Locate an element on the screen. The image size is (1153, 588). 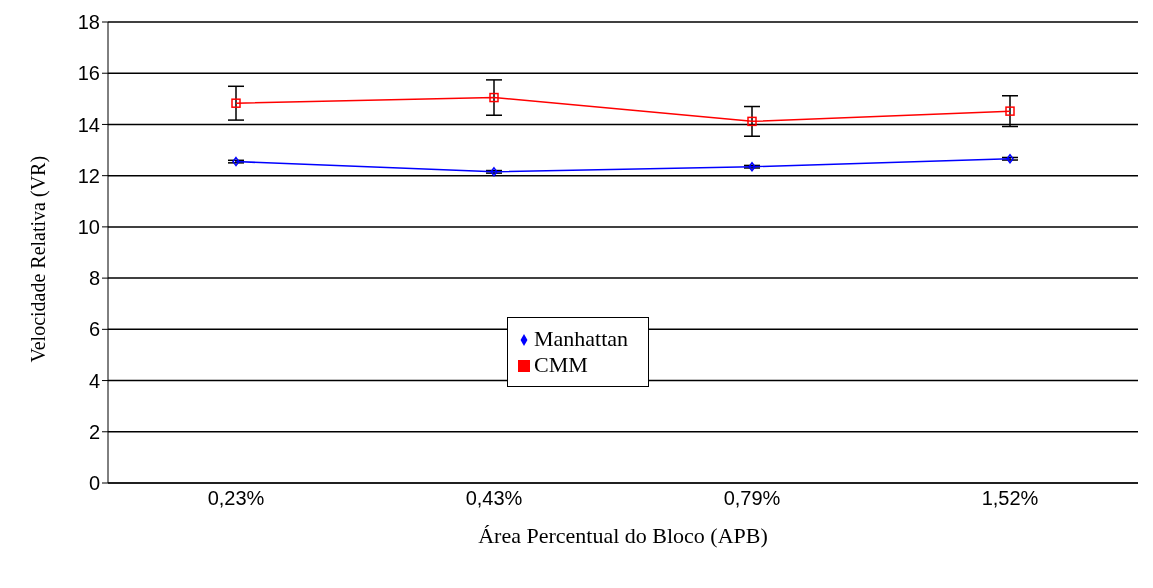
x-tick-label: 0,23% is located at coordinates (236, 498).